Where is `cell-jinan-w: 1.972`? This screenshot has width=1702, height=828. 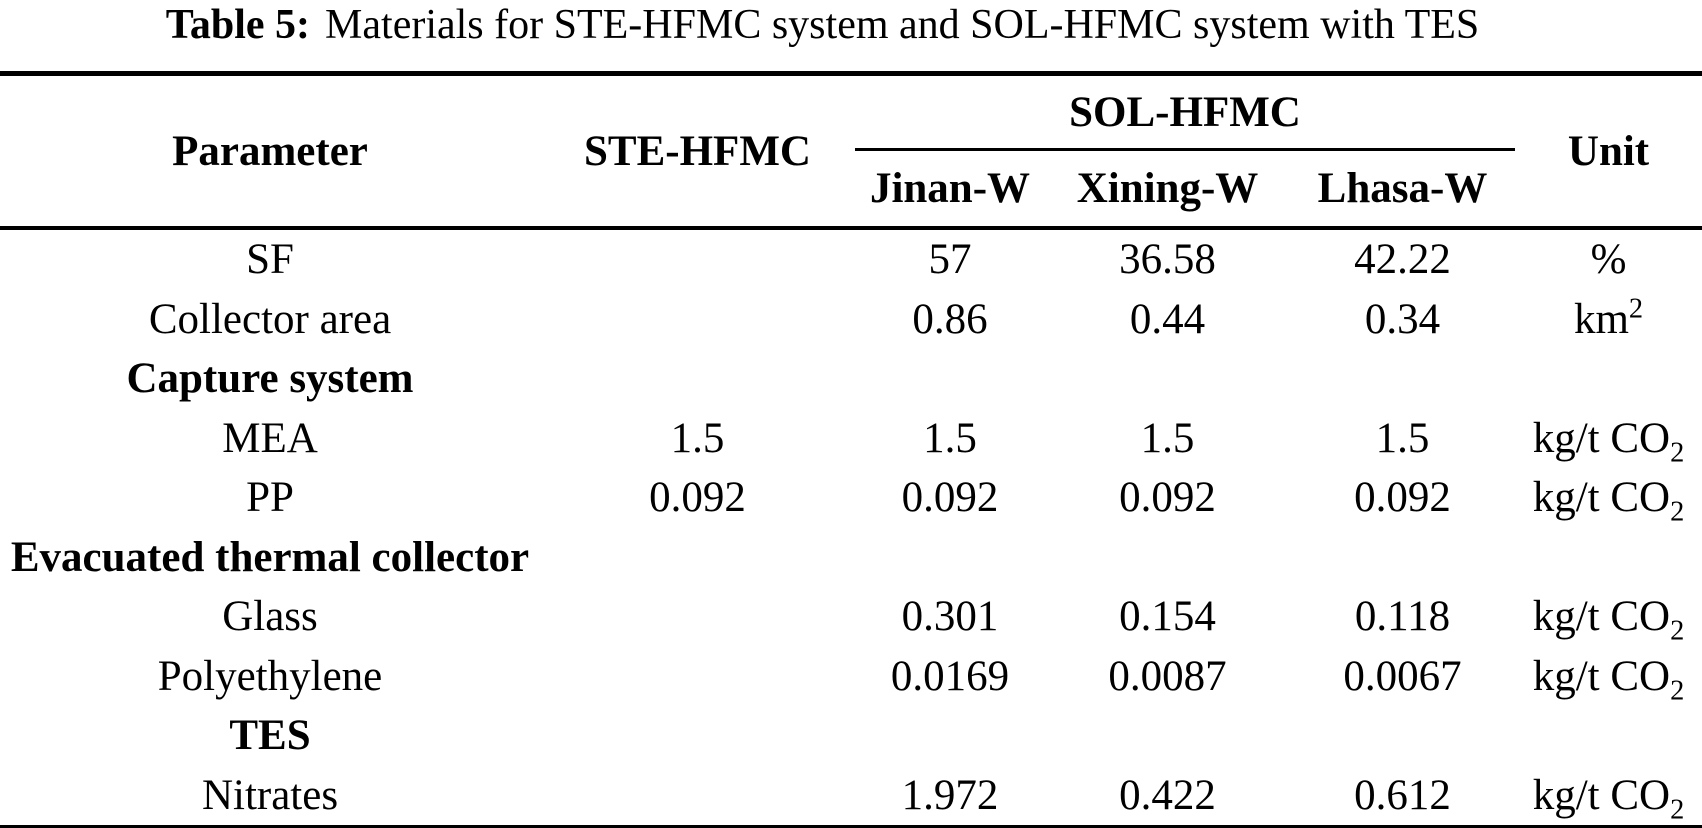 cell-jinan-w: 1.972 is located at coordinates (950, 795).